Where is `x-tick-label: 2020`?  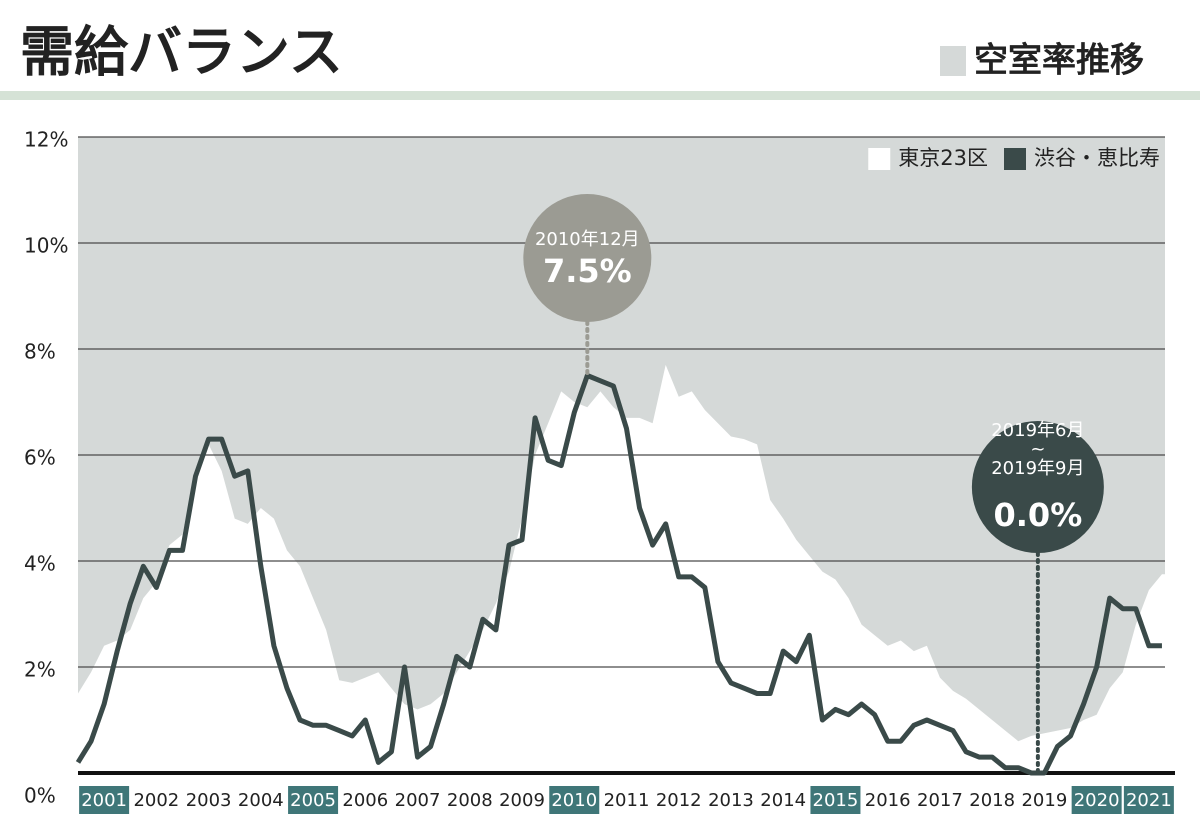
x-tick-label: 2020 is located at coordinates (1097, 800).